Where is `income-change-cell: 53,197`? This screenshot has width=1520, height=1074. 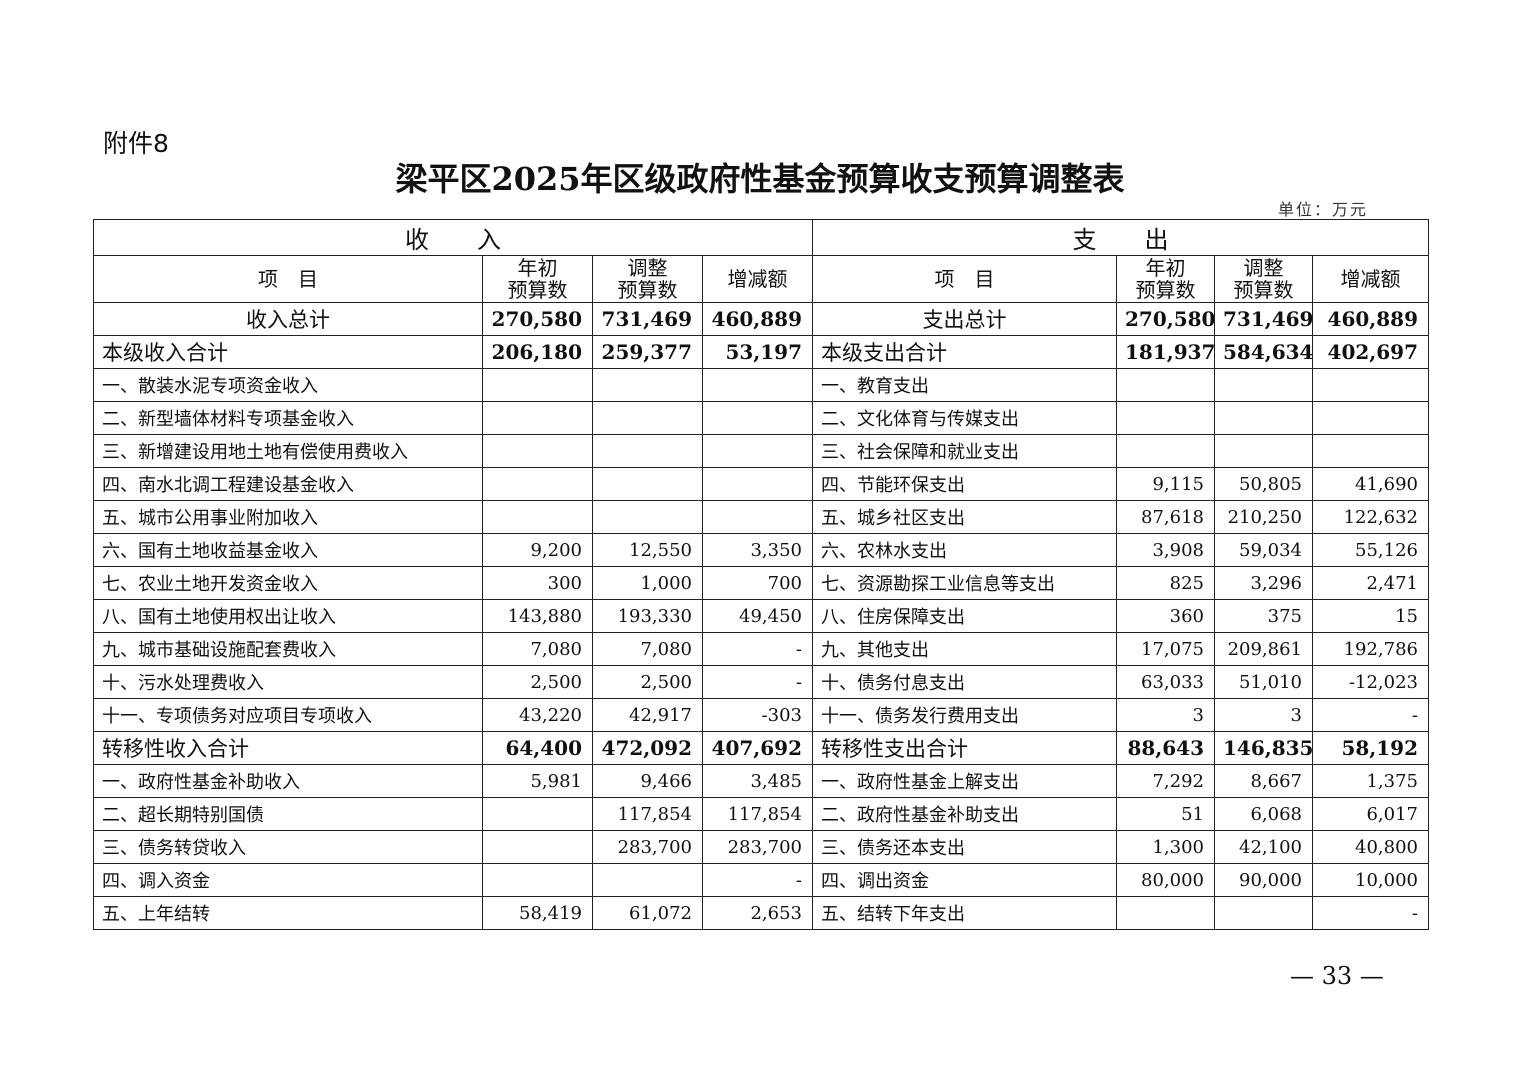 income-change-cell: 53,197 is located at coordinates (757, 352).